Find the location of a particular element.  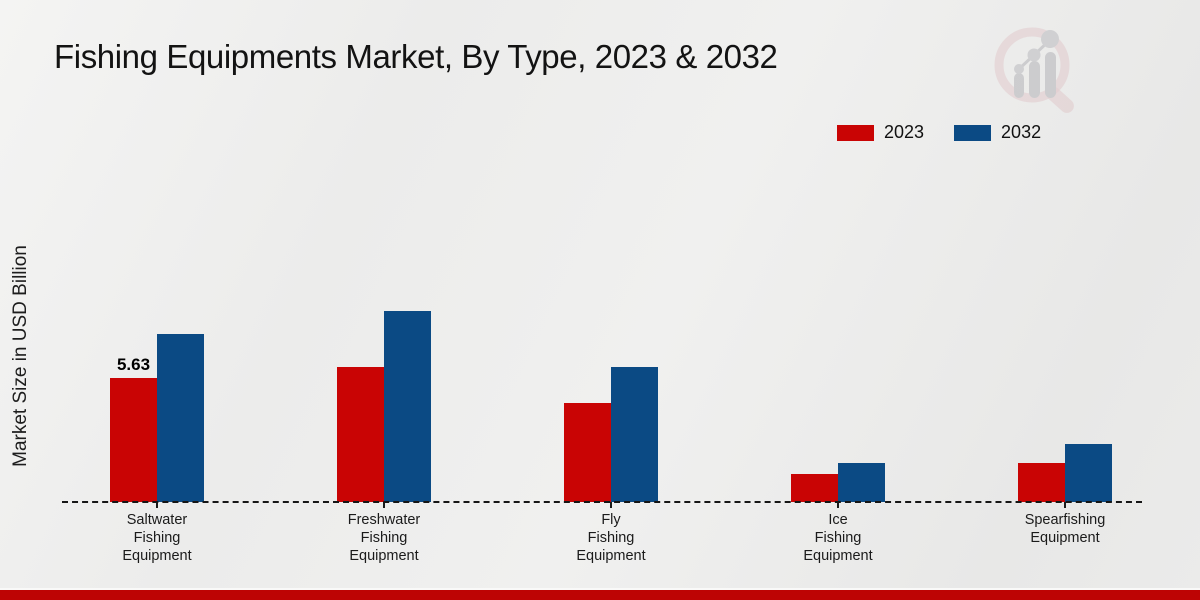

x-axis-baseline is located at coordinates (602, 502).